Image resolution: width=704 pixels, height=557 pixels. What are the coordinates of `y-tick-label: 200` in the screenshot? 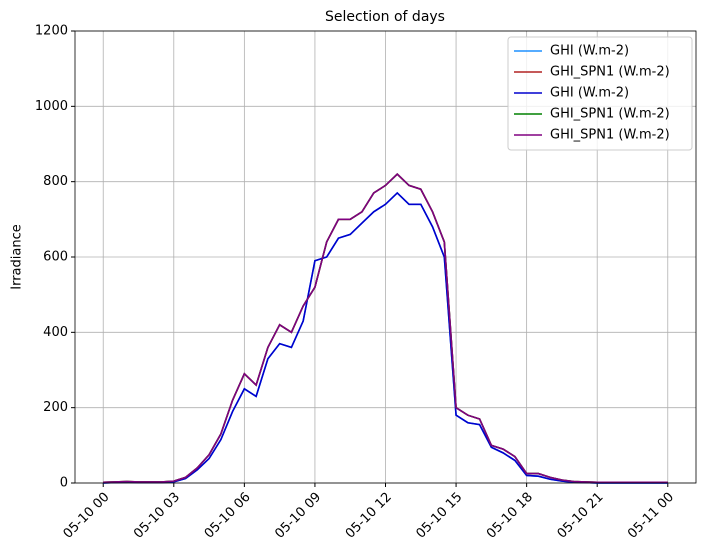 It's located at (55, 407).